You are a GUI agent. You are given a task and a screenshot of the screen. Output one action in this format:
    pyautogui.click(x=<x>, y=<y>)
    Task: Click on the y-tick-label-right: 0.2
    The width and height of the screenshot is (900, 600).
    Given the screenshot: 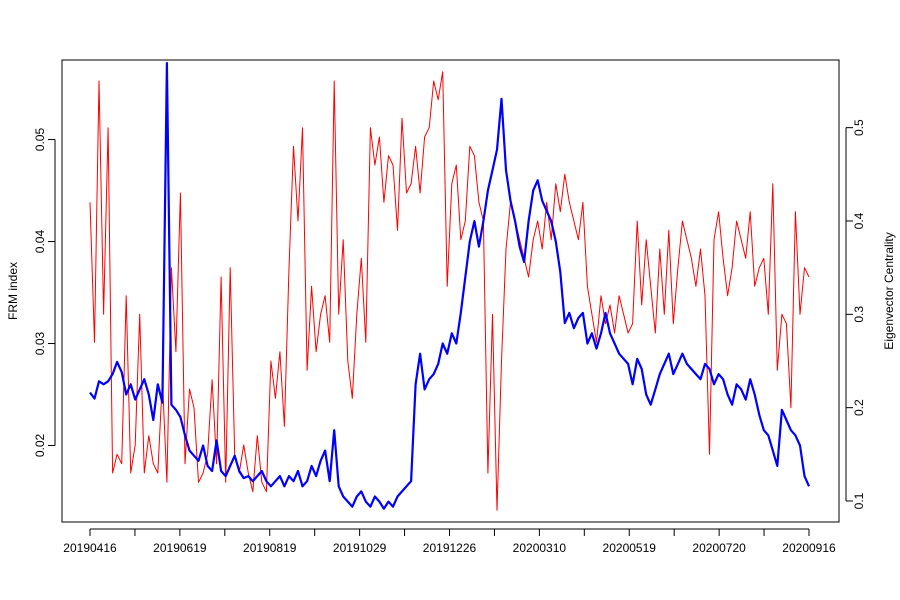 What is the action you would take?
    pyautogui.click(x=859, y=407)
    